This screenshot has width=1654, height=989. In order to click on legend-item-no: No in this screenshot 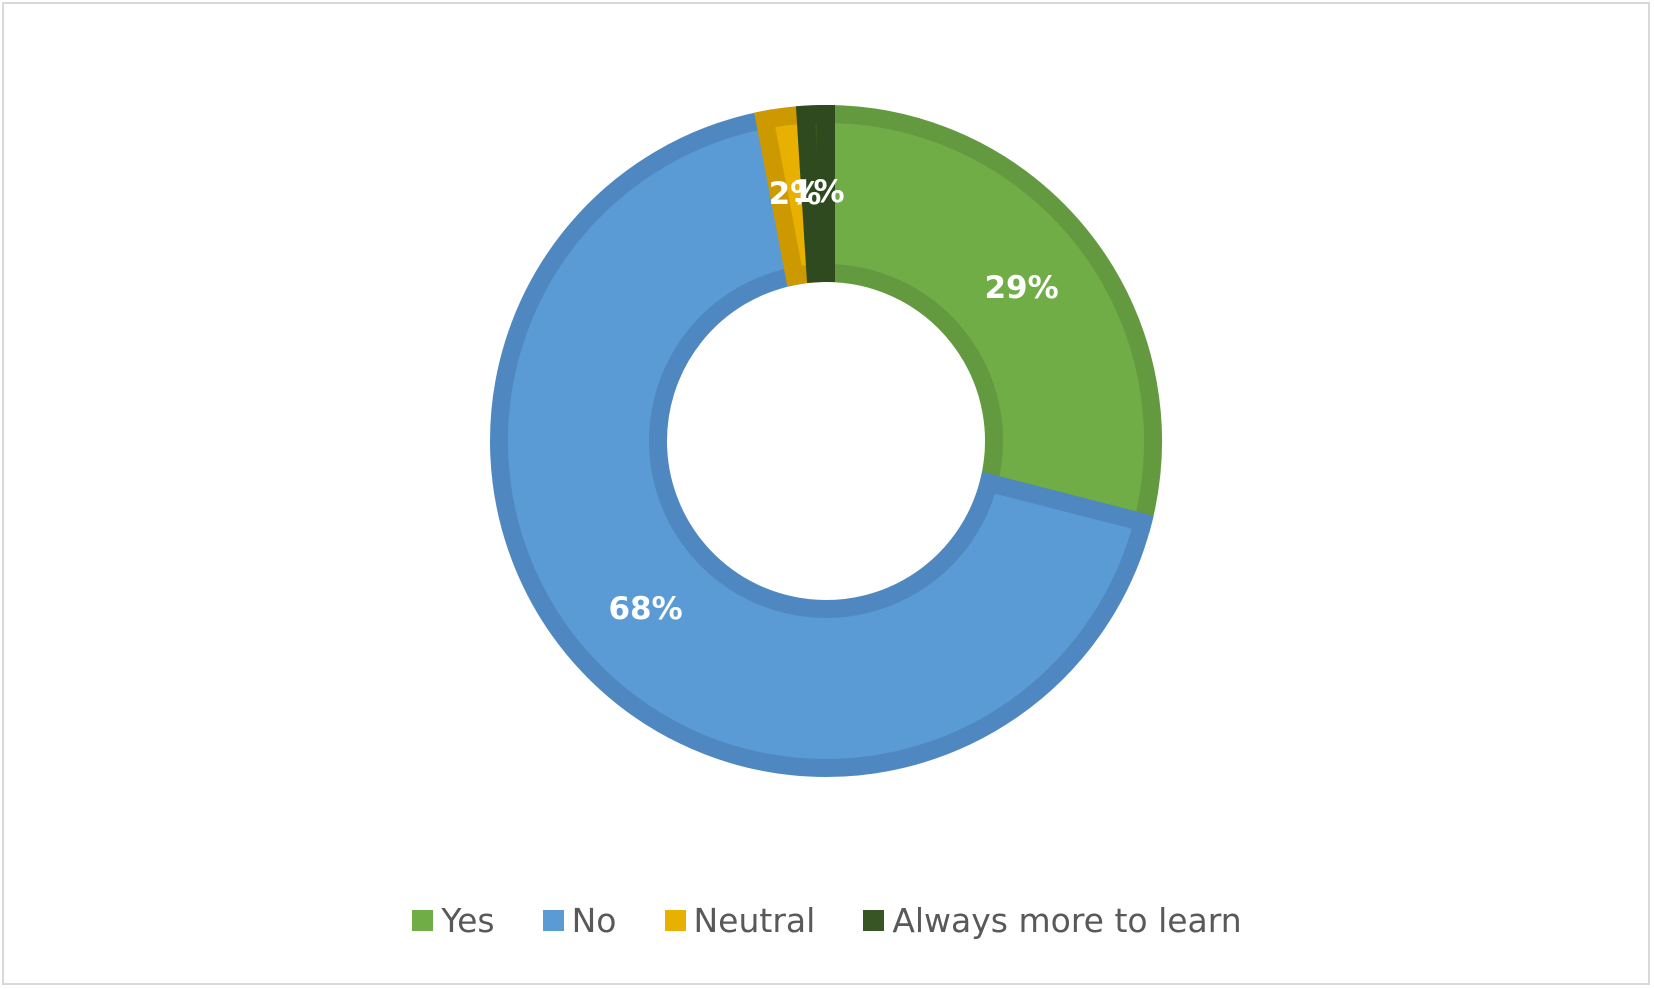, I will do `click(579, 920)`.